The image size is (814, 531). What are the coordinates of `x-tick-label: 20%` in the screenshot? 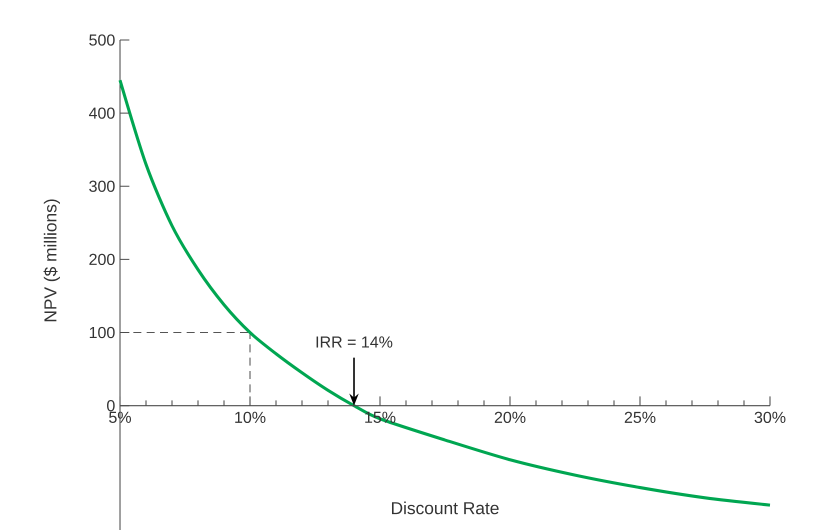 It's located at (510, 418).